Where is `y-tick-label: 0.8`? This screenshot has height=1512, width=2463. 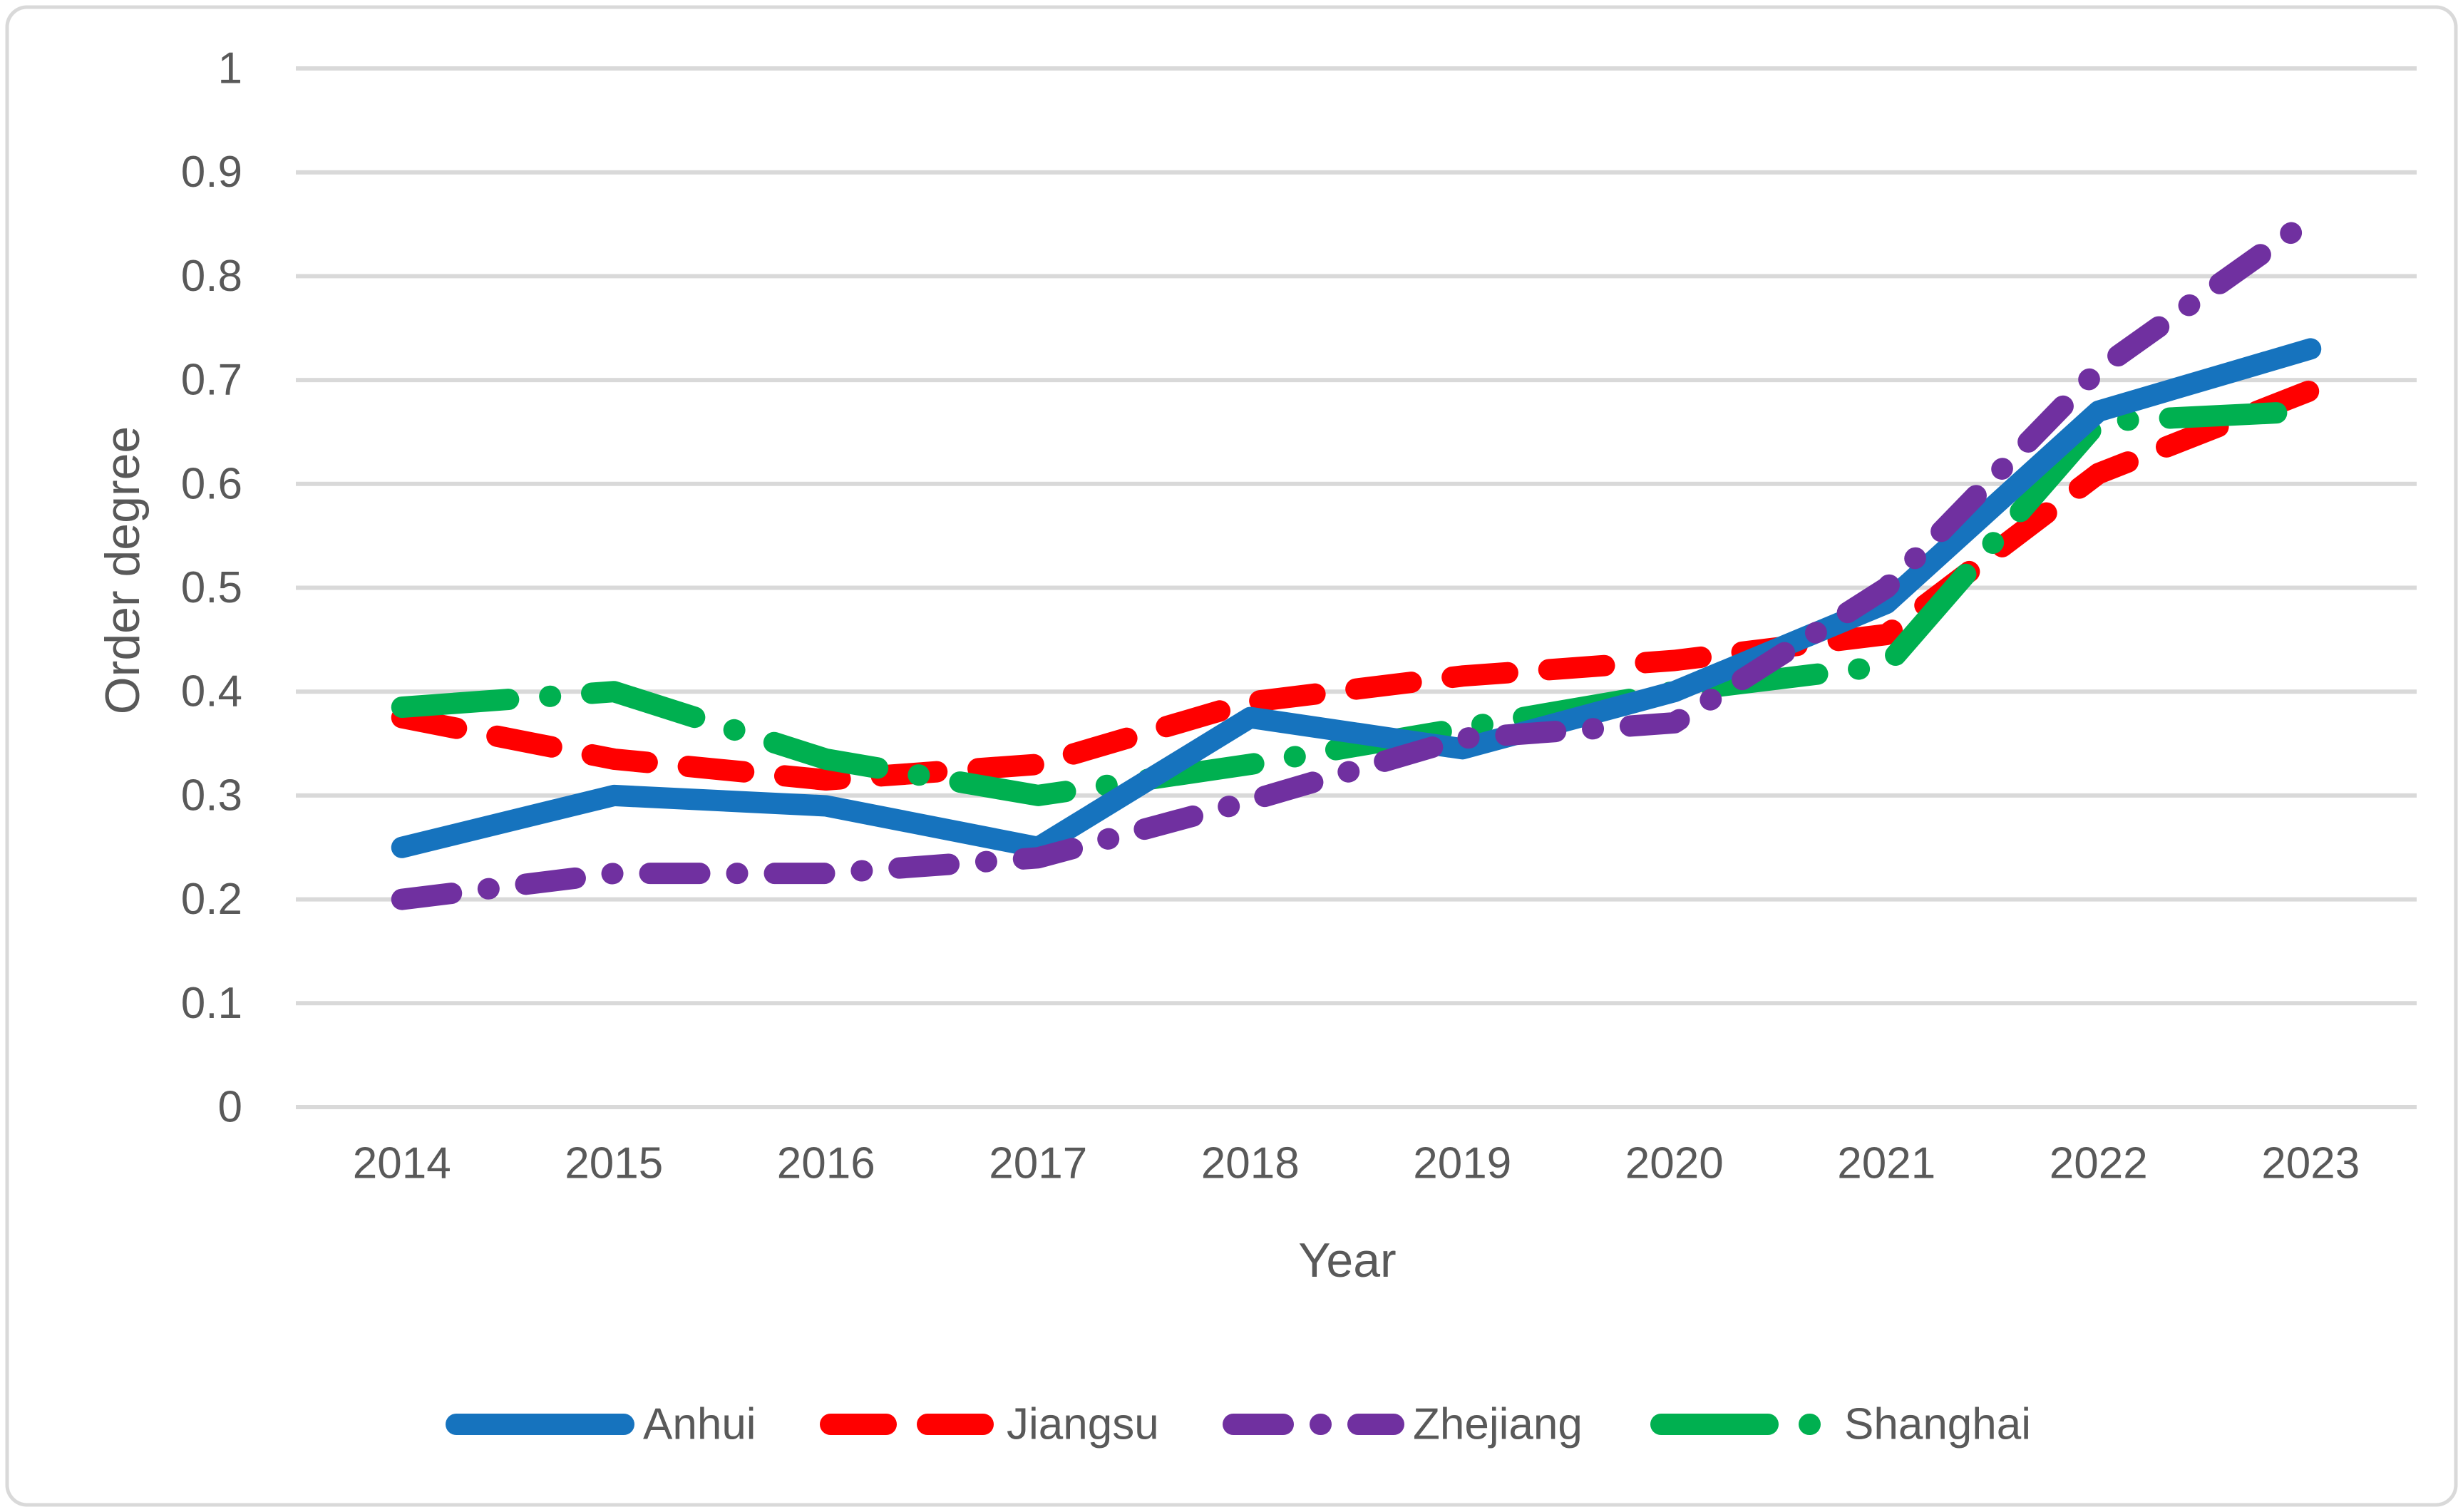
y-tick-label: 0.8 is located at coordinates (211, 276).